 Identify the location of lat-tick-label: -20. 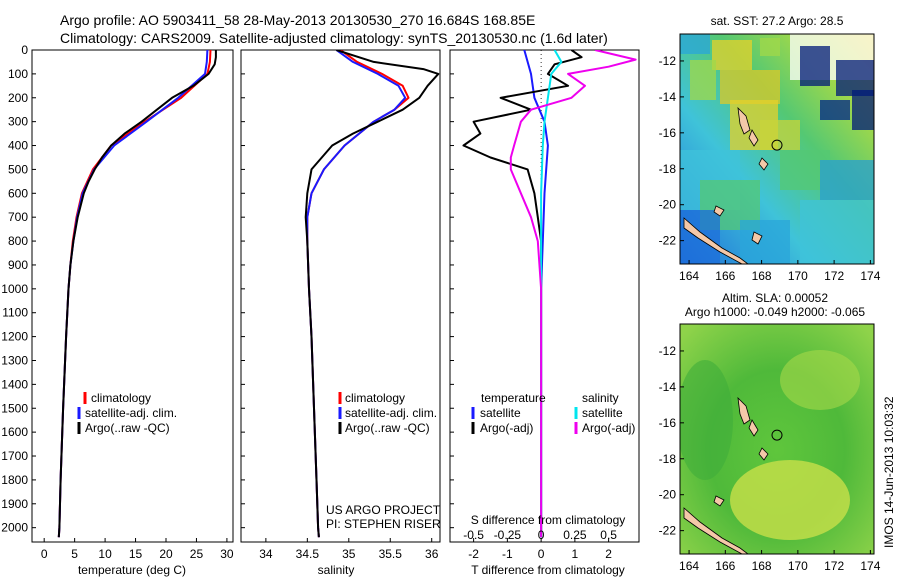
(668, 205).